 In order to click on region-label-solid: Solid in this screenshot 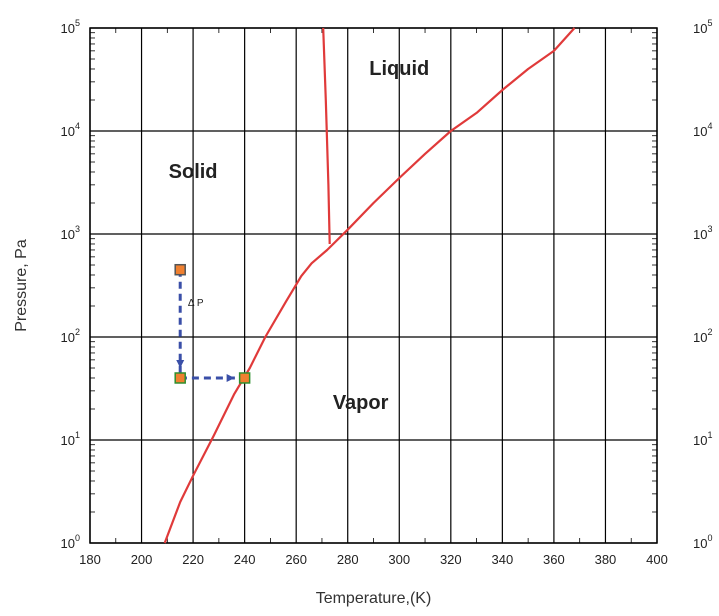, I will do `click(193, 172)`.